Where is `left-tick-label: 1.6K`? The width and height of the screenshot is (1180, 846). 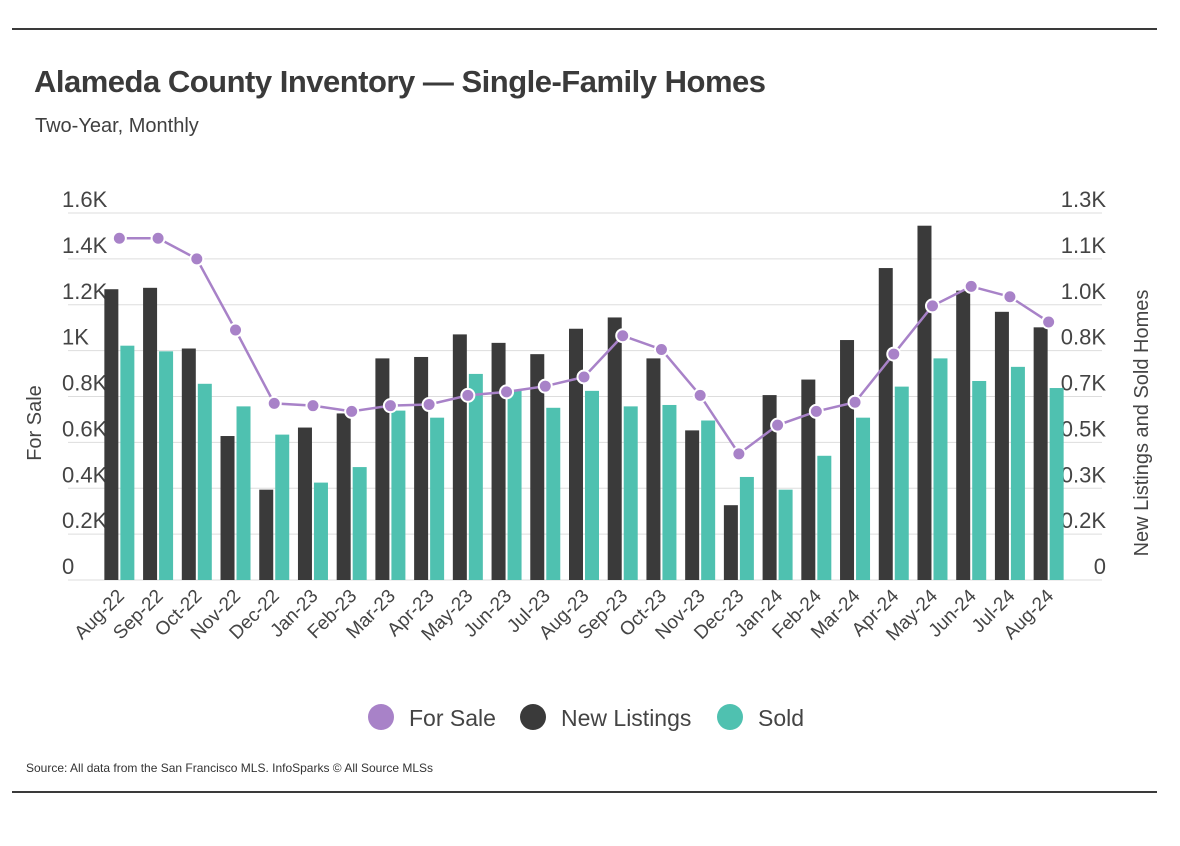
left-tick-label: 1.6K is located at coordinates (85, 199).